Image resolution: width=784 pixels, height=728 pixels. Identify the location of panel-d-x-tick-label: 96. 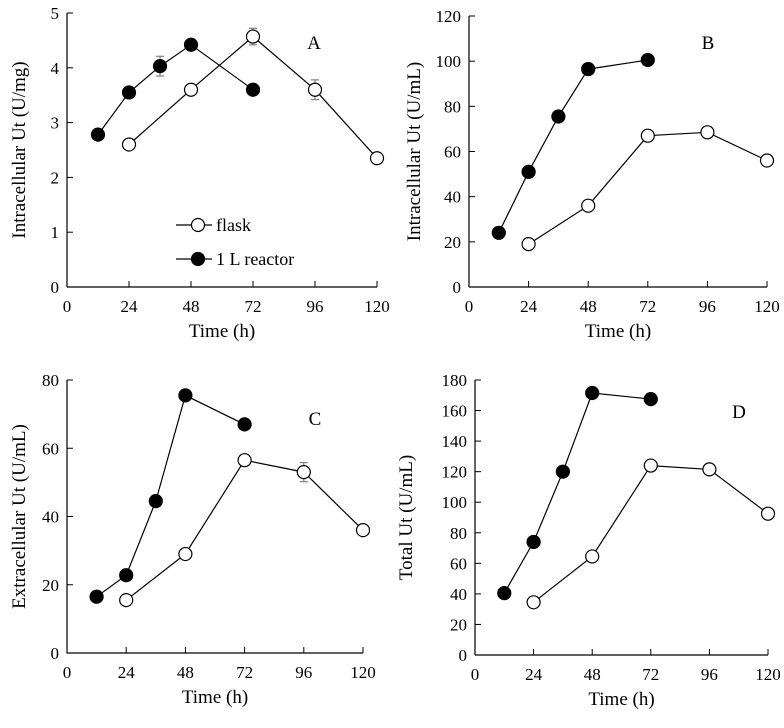
(709, 674).